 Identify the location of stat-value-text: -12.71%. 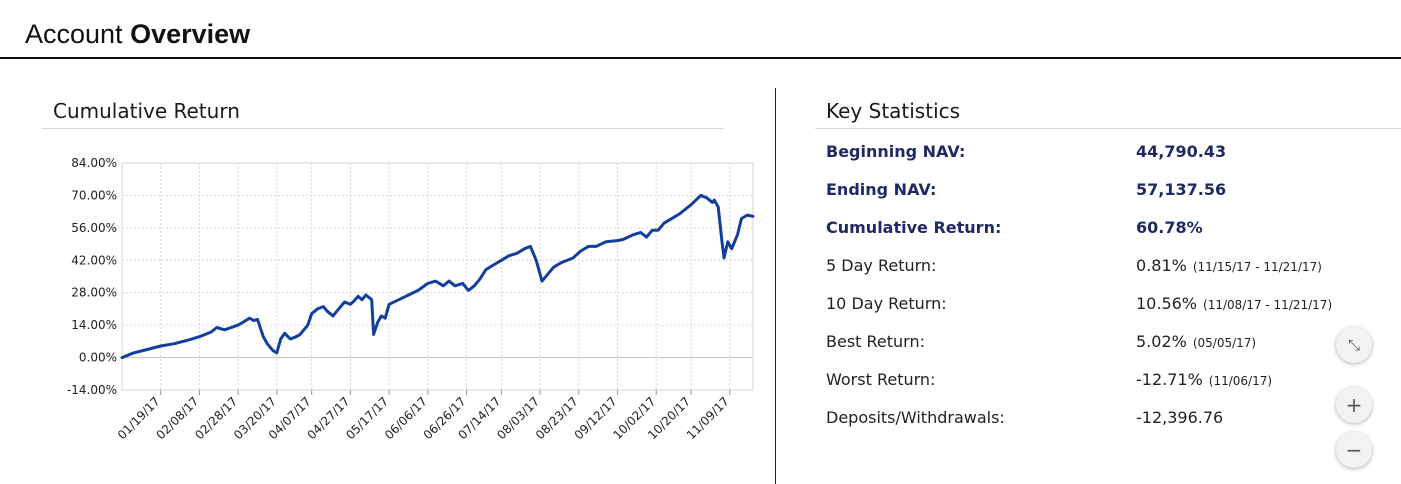
(1169, 379).